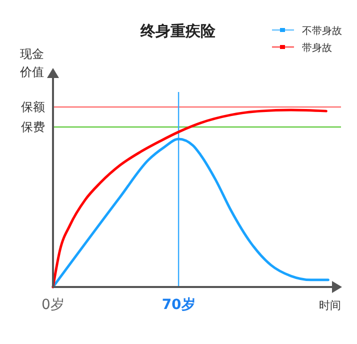 This screenshot has width=357, height=344. Describe the element at coordinates (33, 127) in the screenshot. I see `ref-line-label: 保费` at that location.